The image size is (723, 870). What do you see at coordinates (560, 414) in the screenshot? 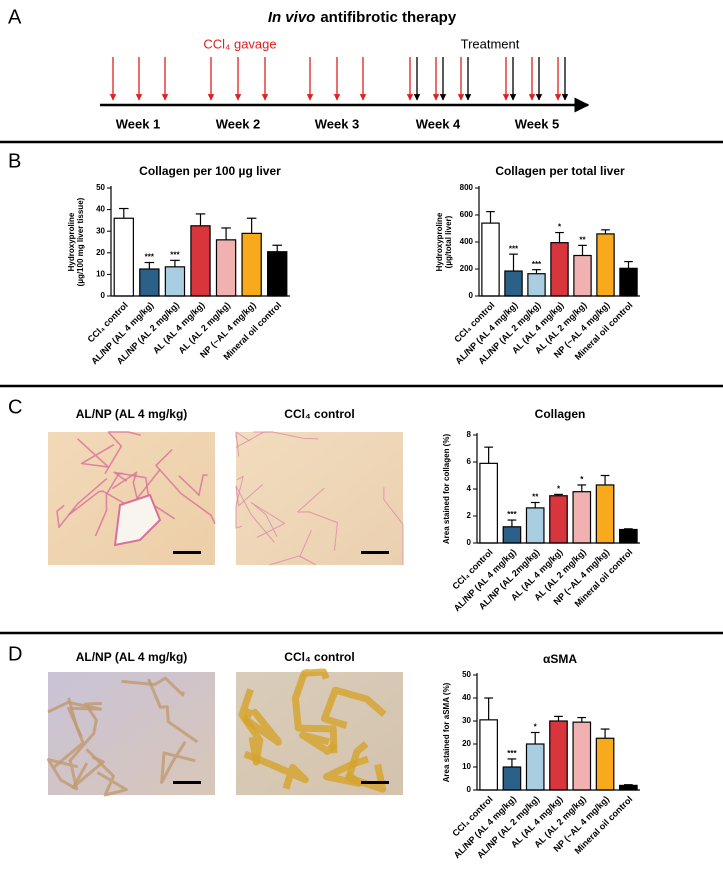
I see `chart-title: Collagen` at bounding box center [560, 414].